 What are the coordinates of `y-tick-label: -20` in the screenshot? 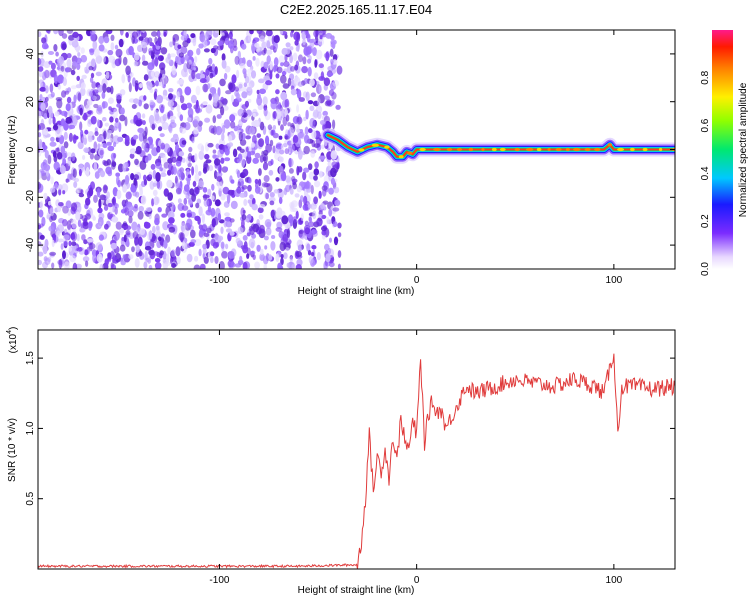 It's located at (30, 197).